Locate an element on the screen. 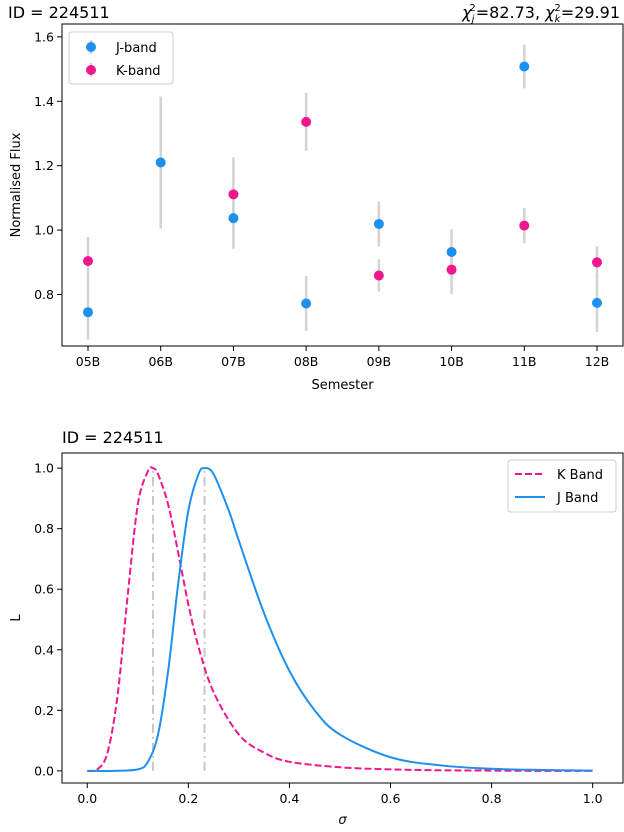 Image resolution: width=624 pixels, height=832 pixels. bottom-x-tick-label: 0.2 is located at coordinates (188, 798).